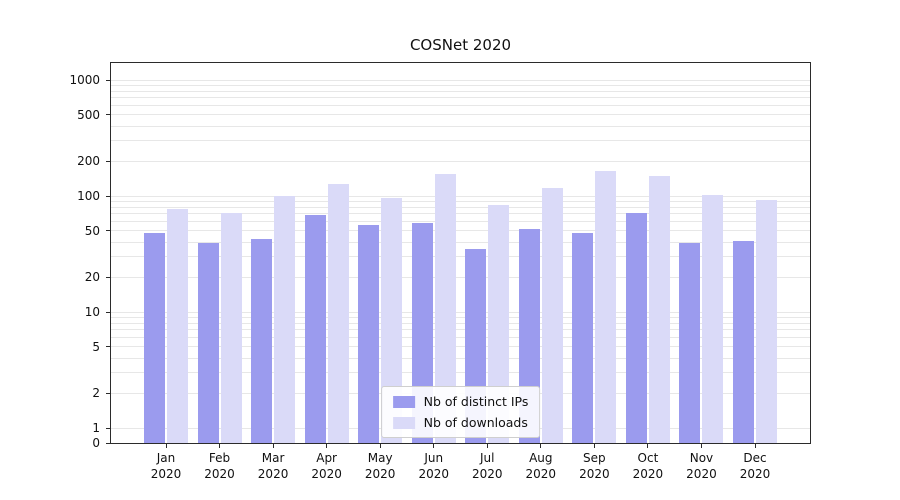 The height and width of the screenshot is (500, 900). What do you see at coordinates (96, 346) in the screenshot?
I see `y-tick-label: 5` at bounding box center [96, 346].